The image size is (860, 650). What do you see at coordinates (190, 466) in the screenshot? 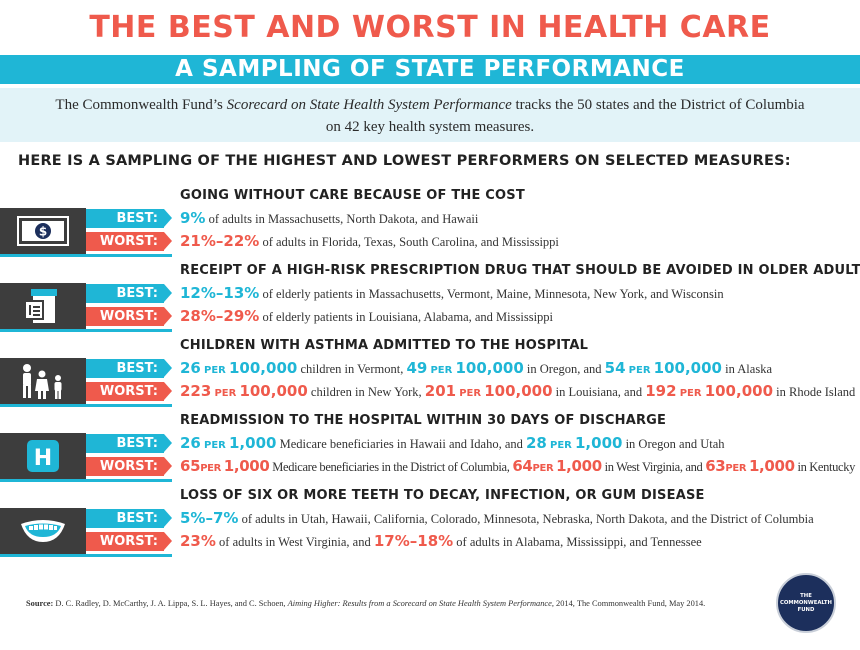
I see `worst-value-1: 65` at bounding box center [190, 466].